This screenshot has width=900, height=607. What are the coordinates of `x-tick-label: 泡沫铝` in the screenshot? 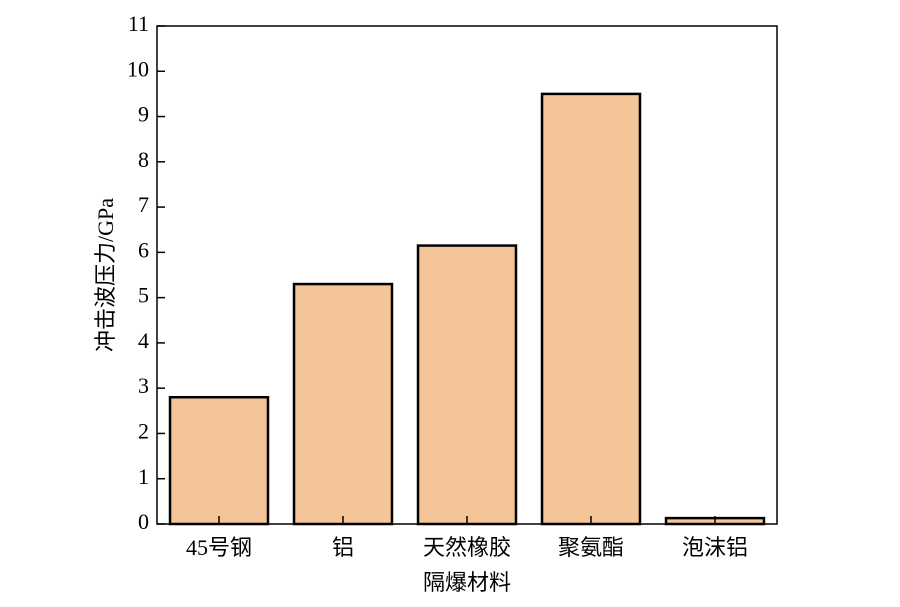 It's located at (715, 547).